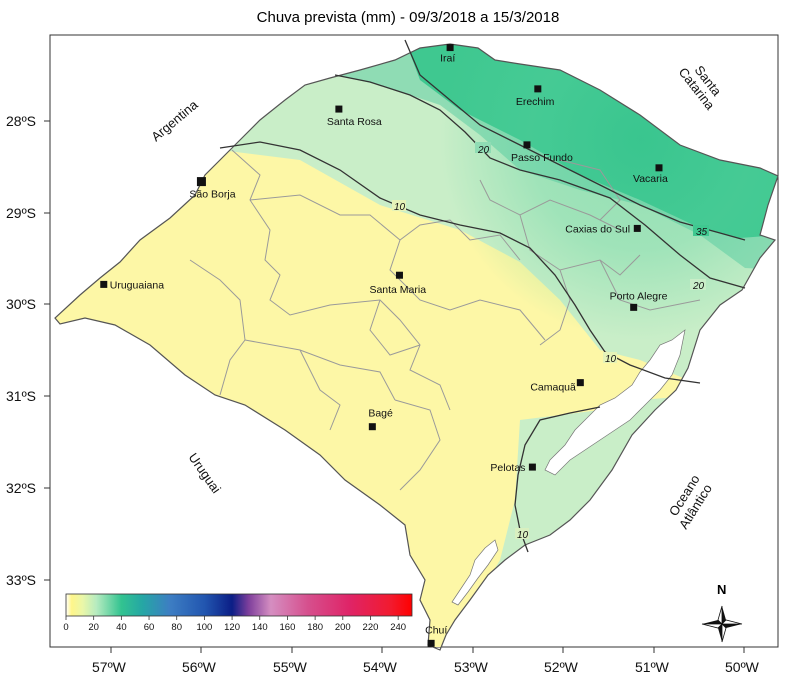 The image size is (800, 687). I want to click on north-arrow: N, so click(722, 612).